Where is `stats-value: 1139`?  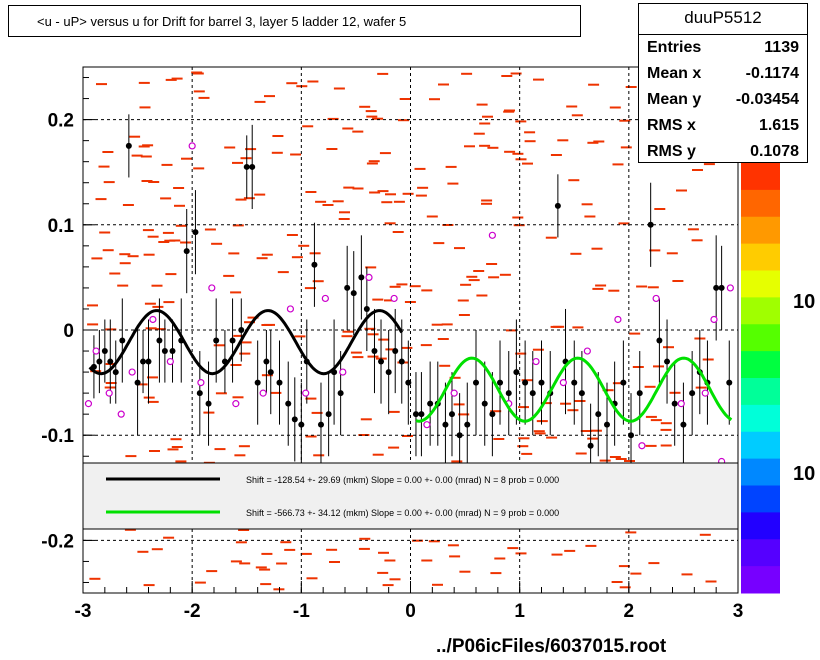 stats-value: 1139 is located at coordinates (781, 47).